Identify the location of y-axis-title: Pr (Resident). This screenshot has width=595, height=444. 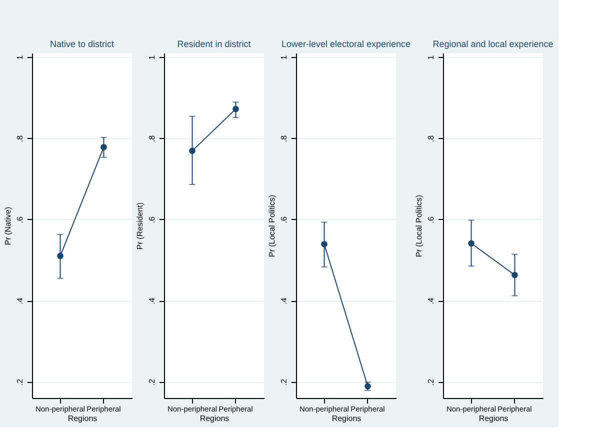
(140, 226).